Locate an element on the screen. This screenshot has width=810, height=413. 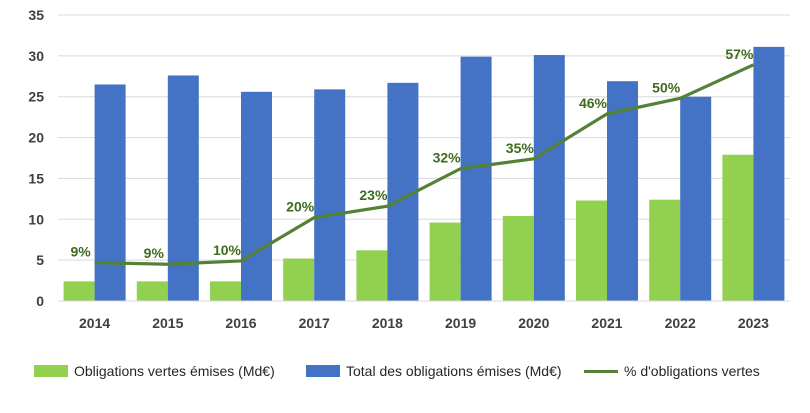
x-tick-label-2015: 2015 is located at coordinates (167, 323).